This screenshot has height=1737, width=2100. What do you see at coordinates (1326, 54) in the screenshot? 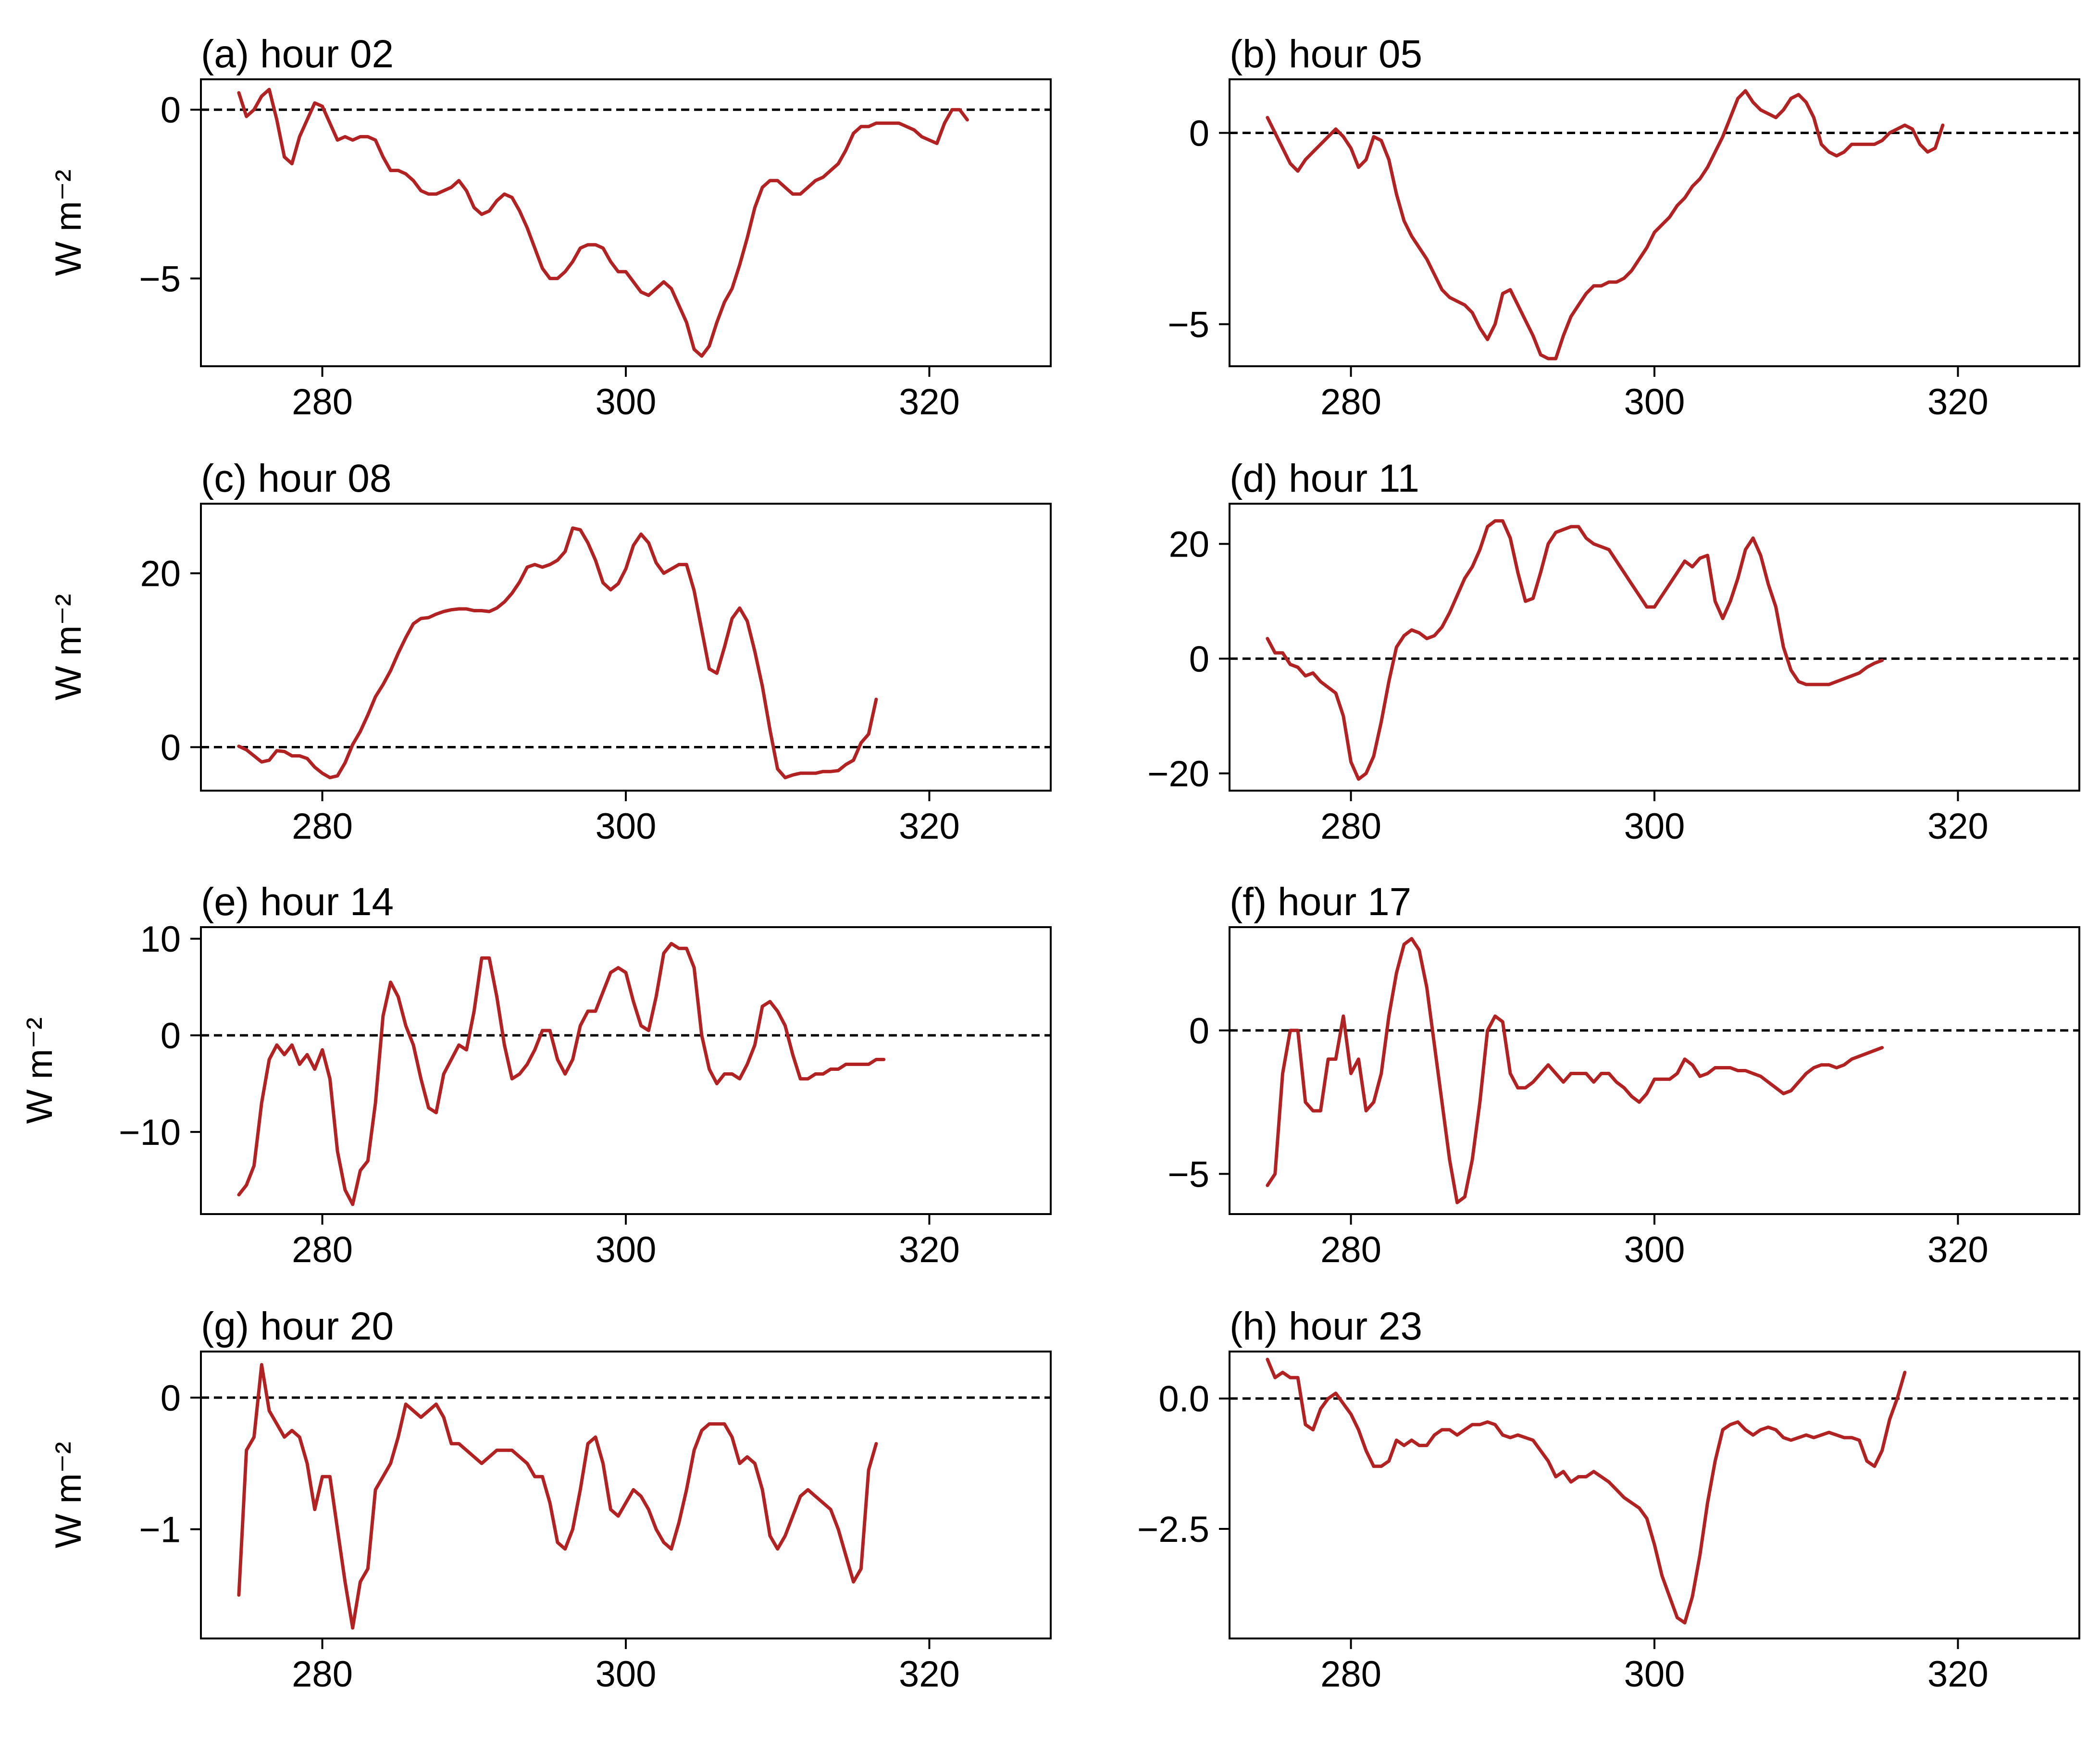
I see `panel-title: (b) hour 05` at bounding box center [1326, 54].